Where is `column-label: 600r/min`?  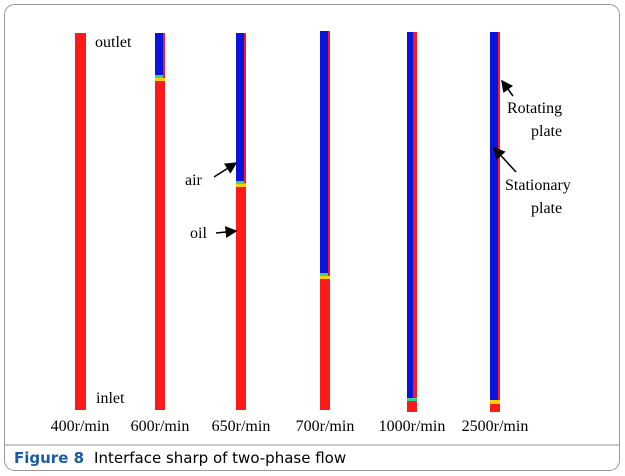
column-label: 600r/min is located at coordinates (160, 426).